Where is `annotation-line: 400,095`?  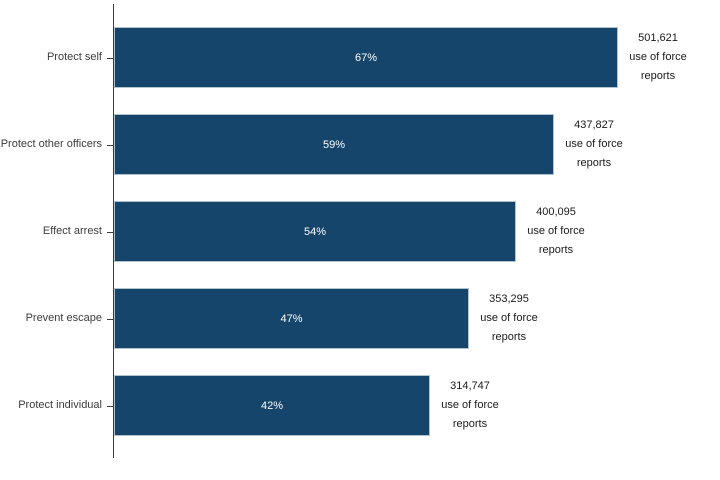 annotation-line: 400,095 is located at coordinates (556, 212).